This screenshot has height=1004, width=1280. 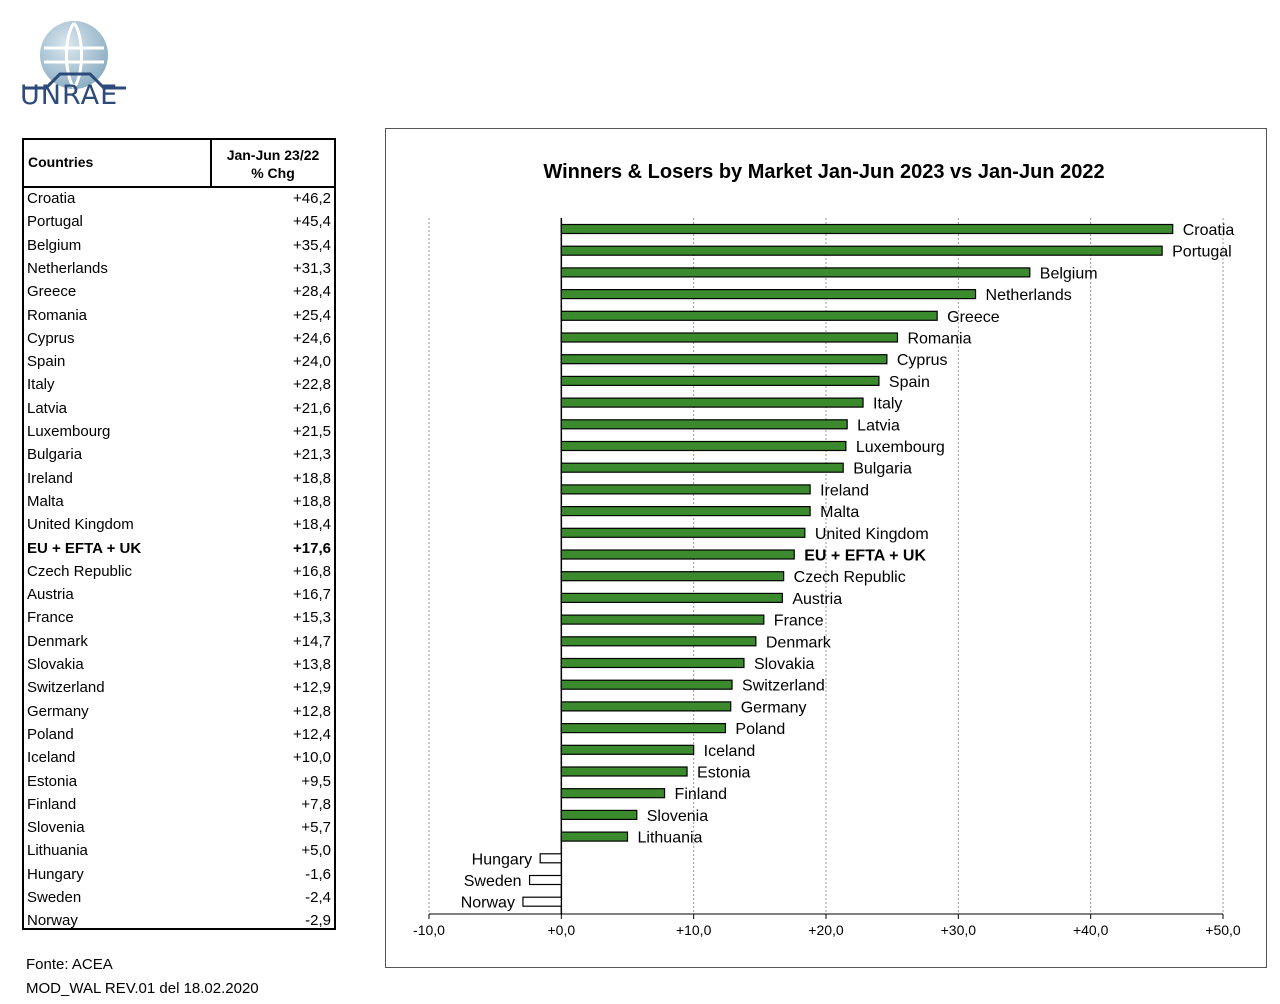 I want to click on table-row: Italy +22,8, so click(x=179, y=385).